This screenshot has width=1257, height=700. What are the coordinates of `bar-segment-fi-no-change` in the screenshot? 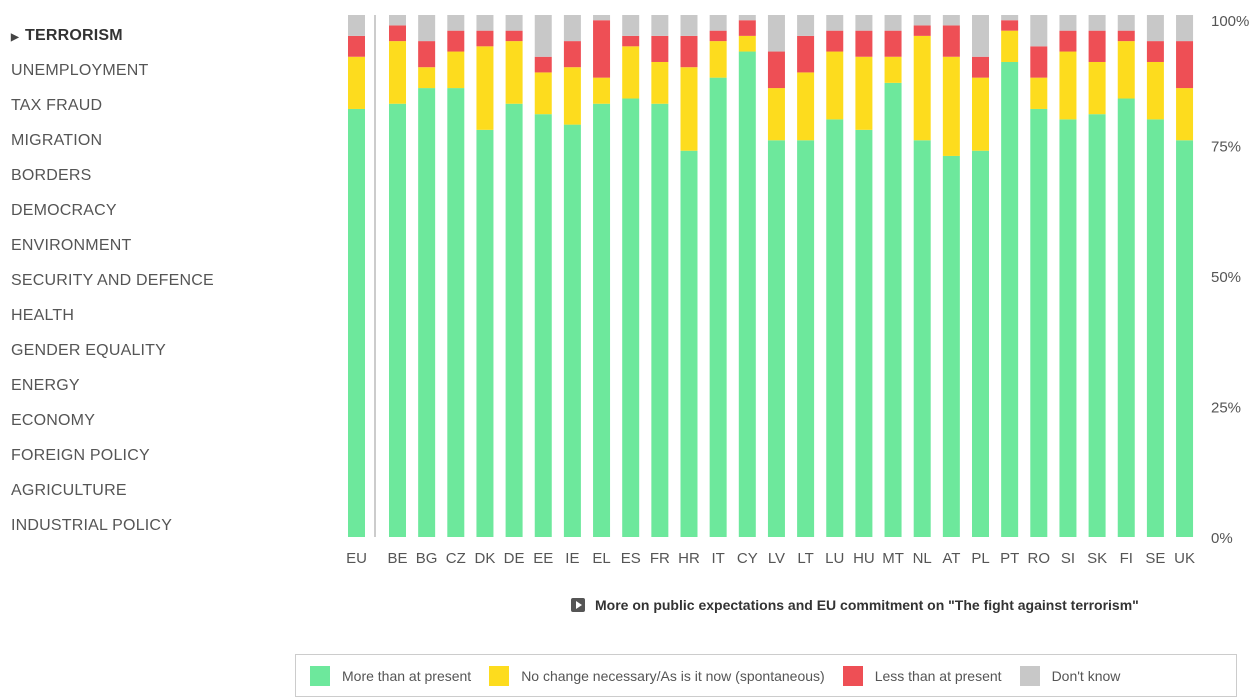 It's located at (1126, 70).